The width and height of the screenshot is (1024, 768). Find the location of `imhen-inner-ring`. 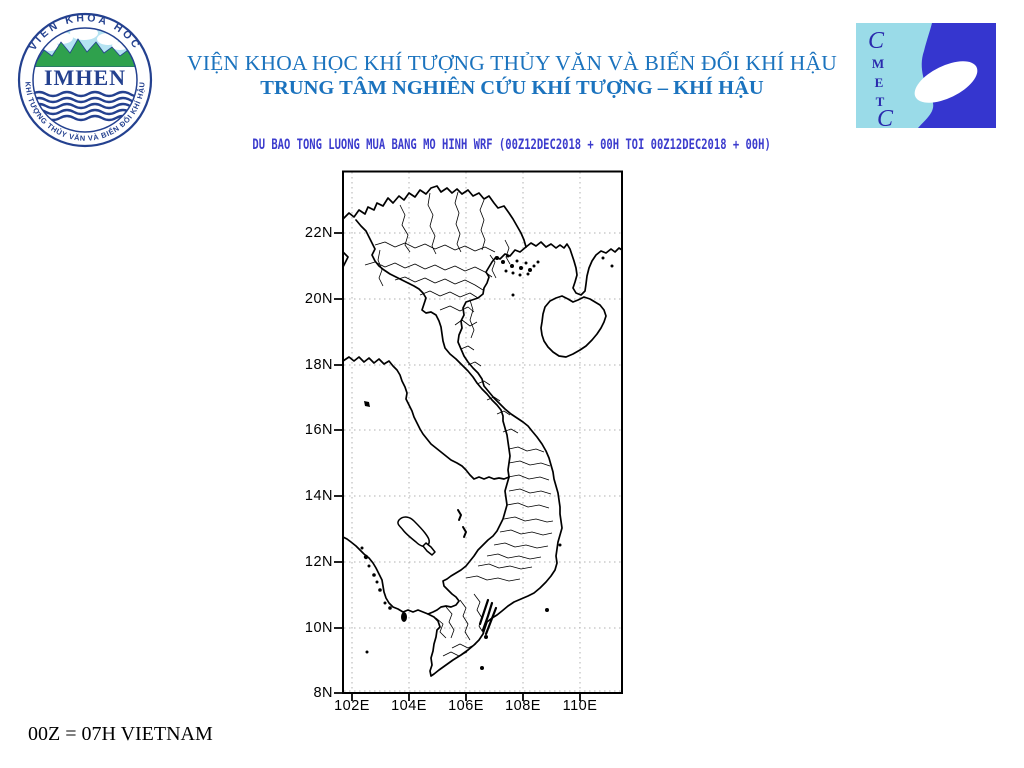

imhen-inner-ring is located at coordinates (85, 80).